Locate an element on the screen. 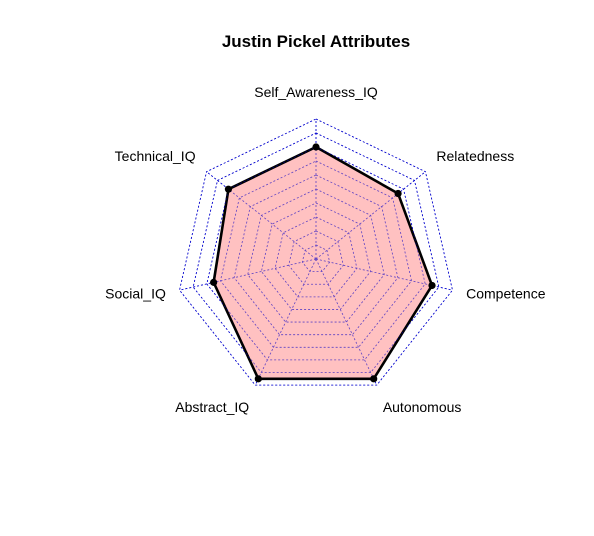 This screenshot has height=536, width=594. grid-spoke-4-overlay is located at coordinates (285, 322).